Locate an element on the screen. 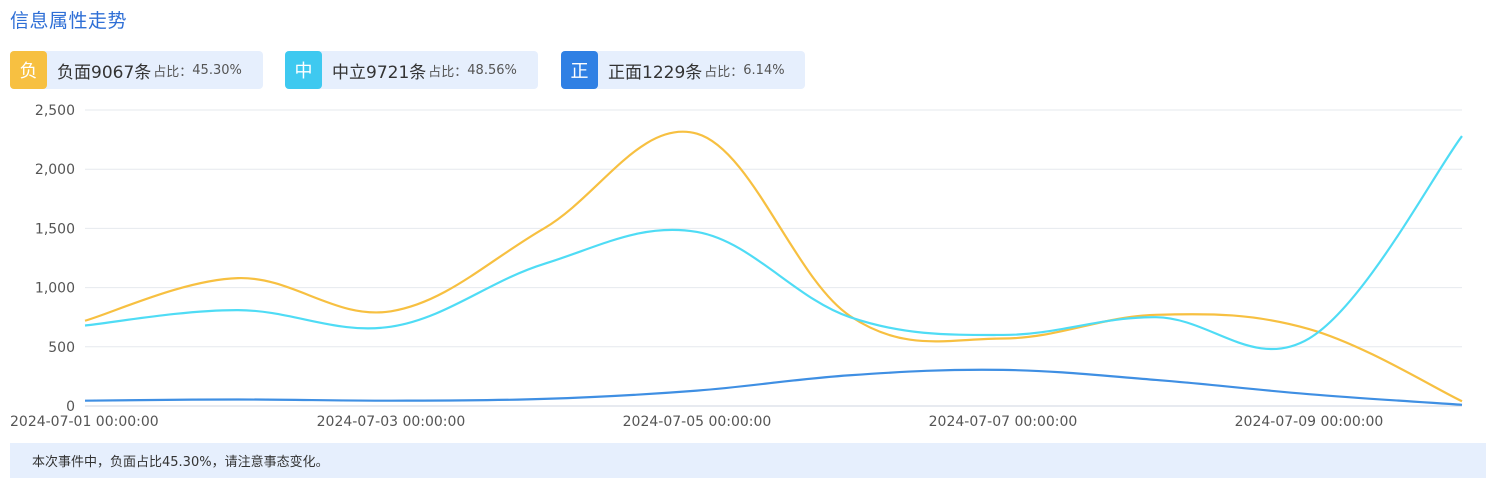 The image size is (1486, 493). badge-neutral: 中 中立9721条 占比： 48.56% is located at coordinates (411, 70).